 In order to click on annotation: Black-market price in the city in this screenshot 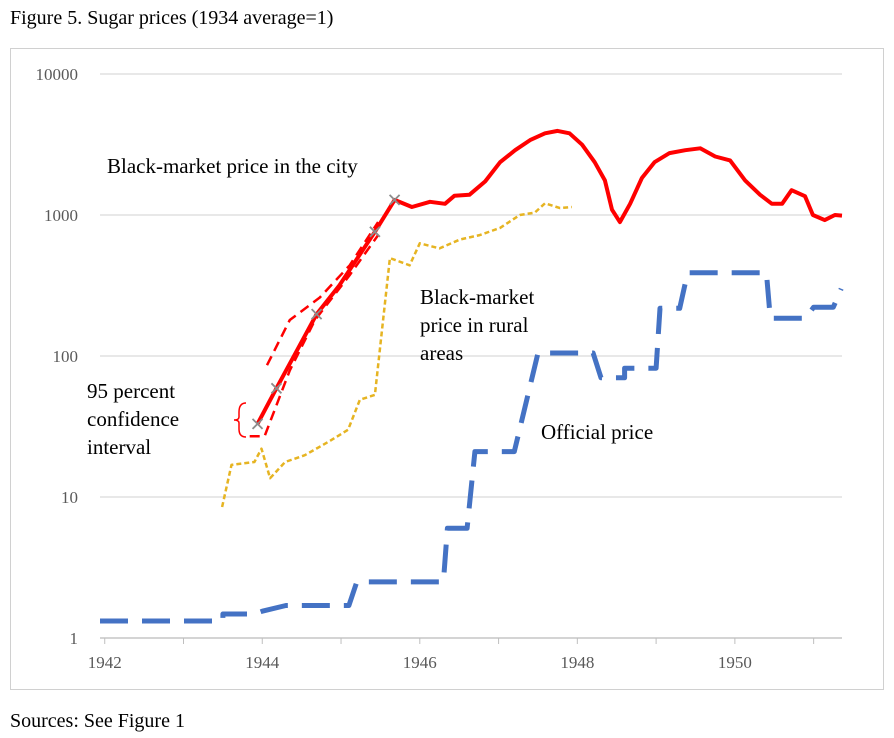, I will do `click(232, 166)`.